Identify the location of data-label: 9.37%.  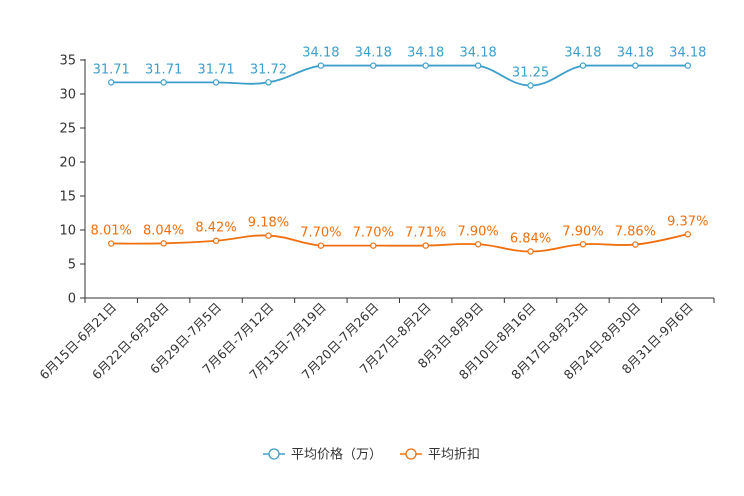
(687, 221).